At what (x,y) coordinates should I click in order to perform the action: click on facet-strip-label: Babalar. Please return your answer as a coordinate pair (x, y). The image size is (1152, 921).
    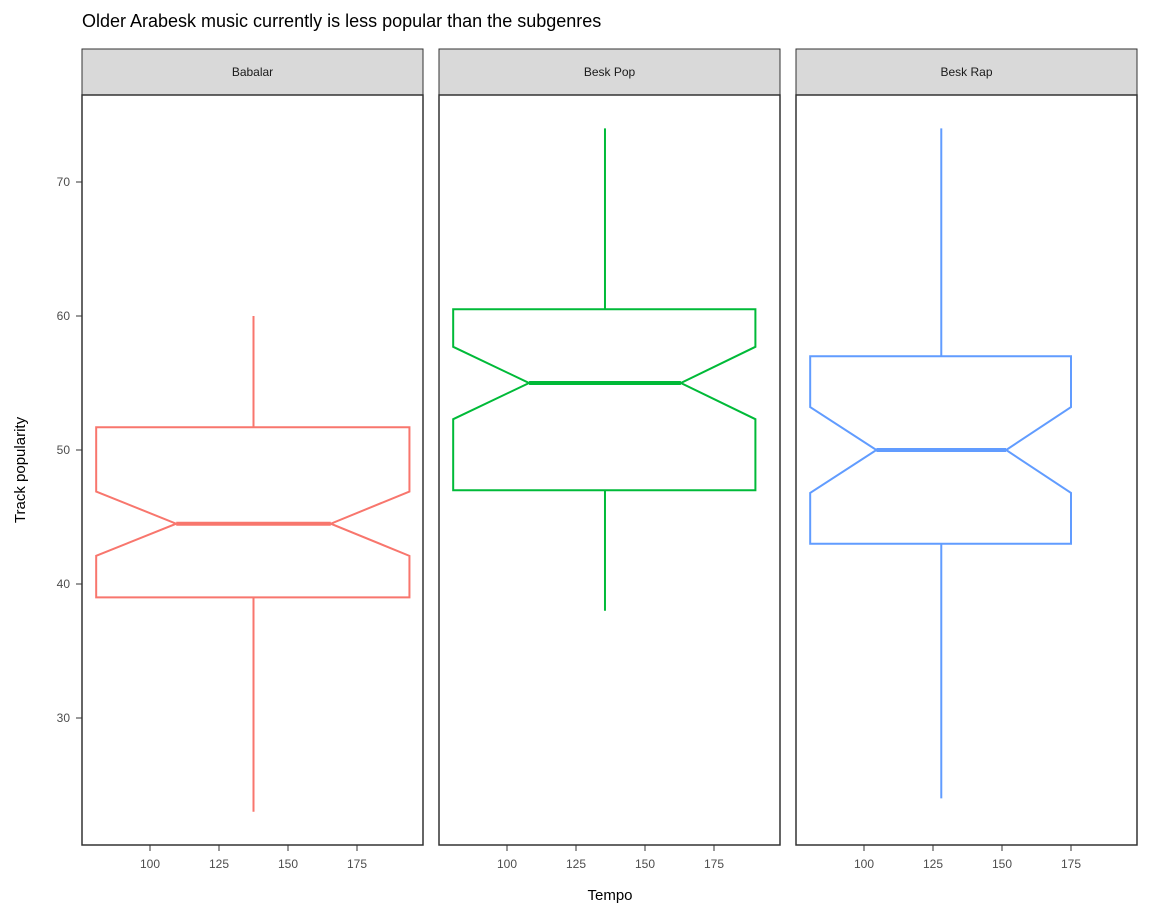
    Looking at the image, I should click on (252, 72).